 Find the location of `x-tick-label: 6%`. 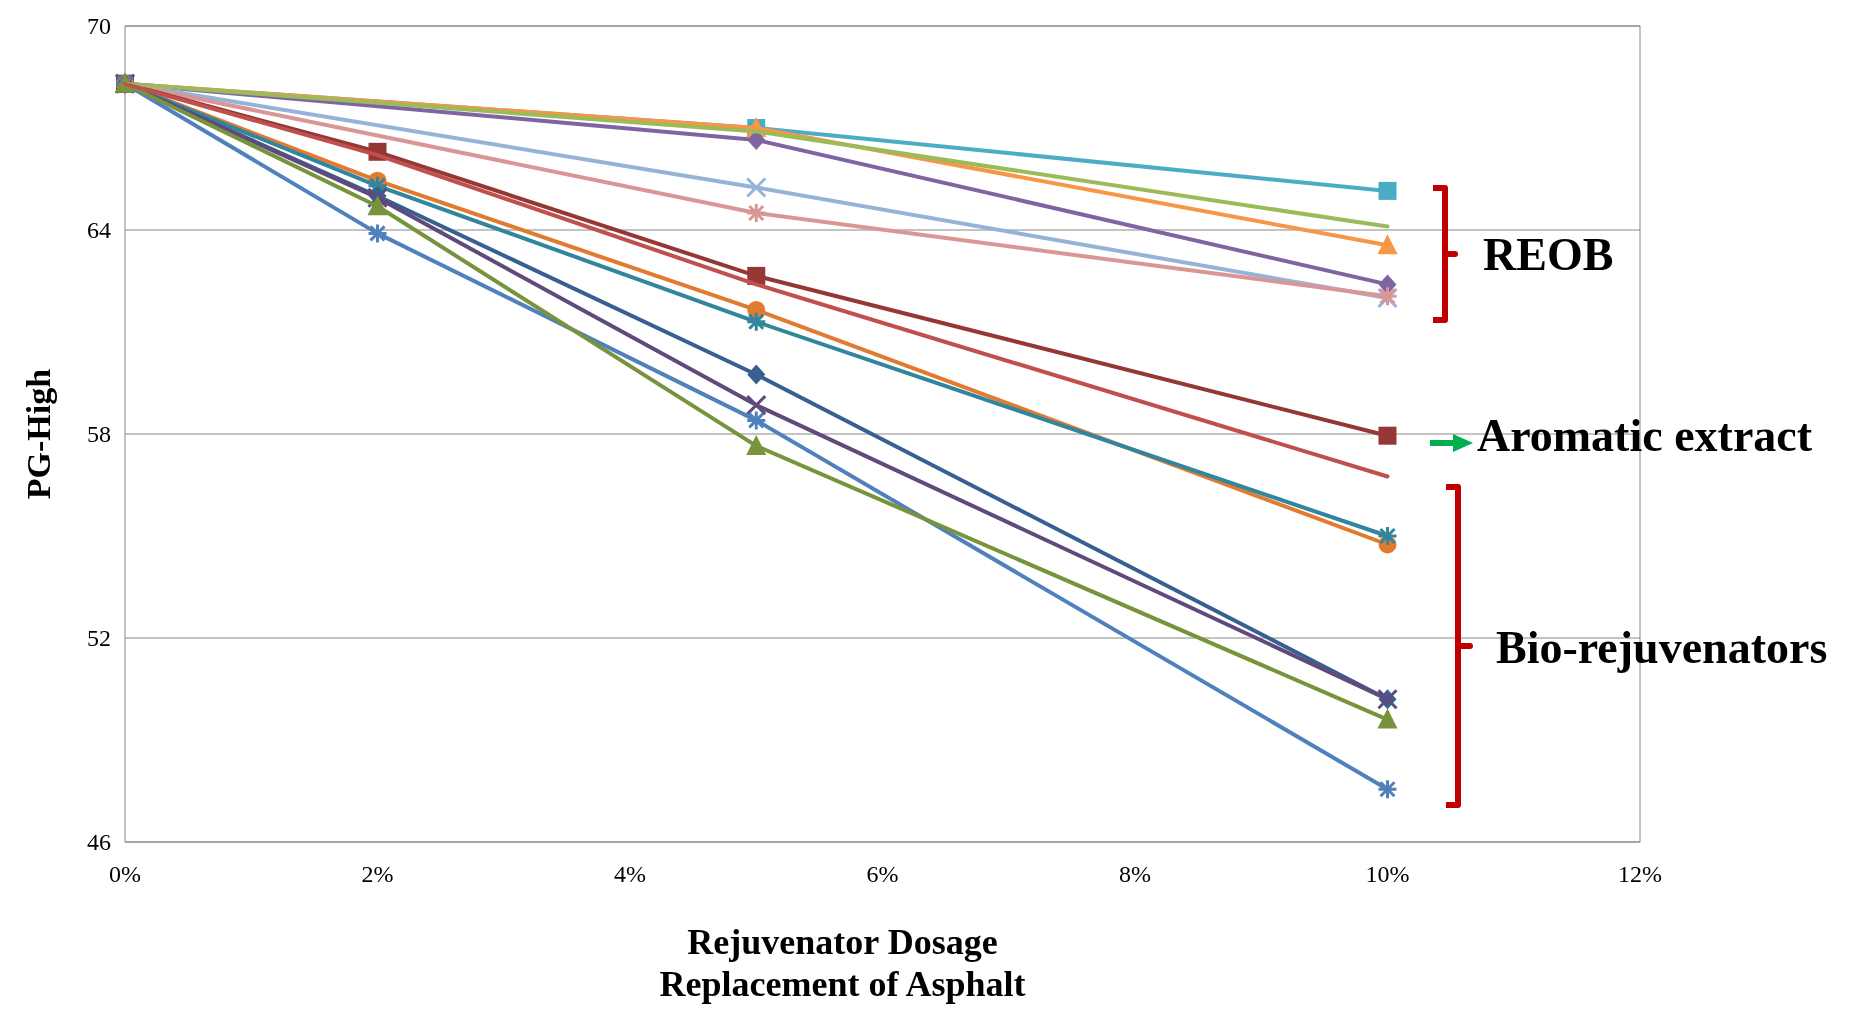

x-tick-label: 6% is located at coordinates (882, 874).